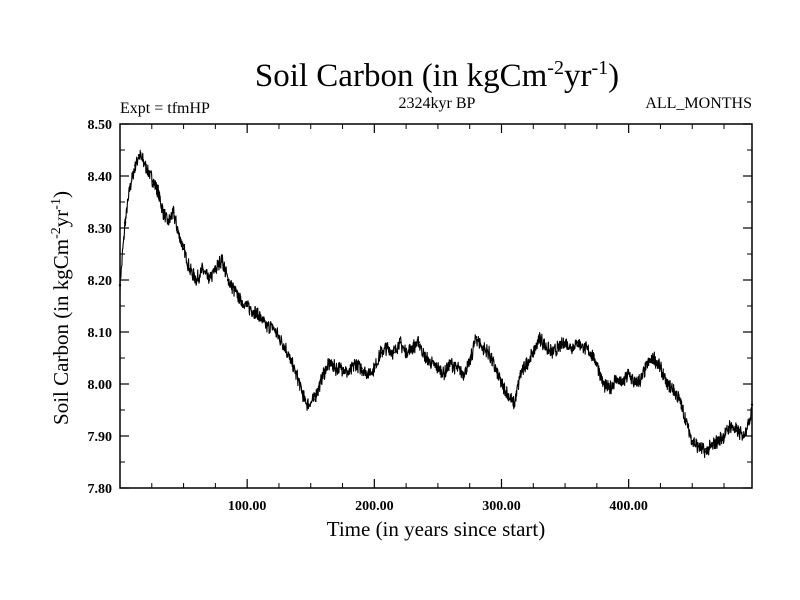 Image resolution: width=800 pixels, height=600 pixels. I want to click on y-tick-label: 8.10, so click(100, 333).